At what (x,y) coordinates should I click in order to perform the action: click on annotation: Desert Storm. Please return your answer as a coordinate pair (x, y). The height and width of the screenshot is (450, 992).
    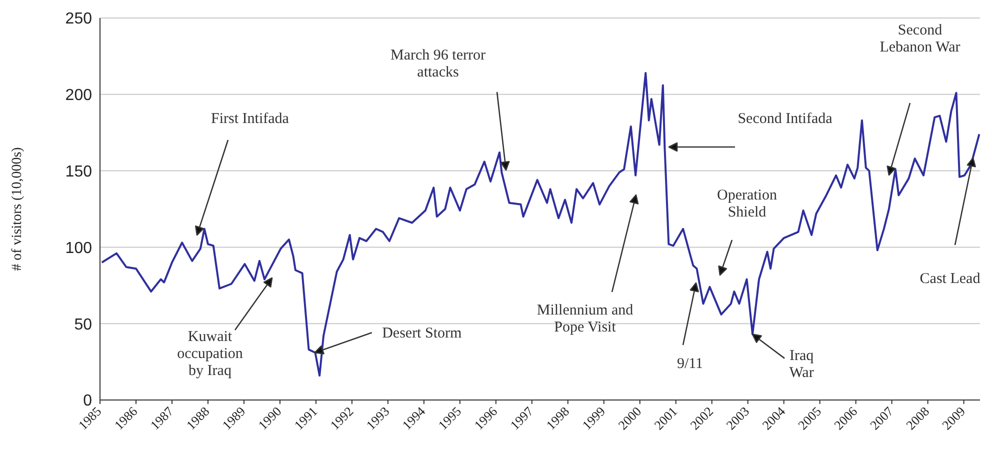
    Looking at the image, I should click on (422, 334).